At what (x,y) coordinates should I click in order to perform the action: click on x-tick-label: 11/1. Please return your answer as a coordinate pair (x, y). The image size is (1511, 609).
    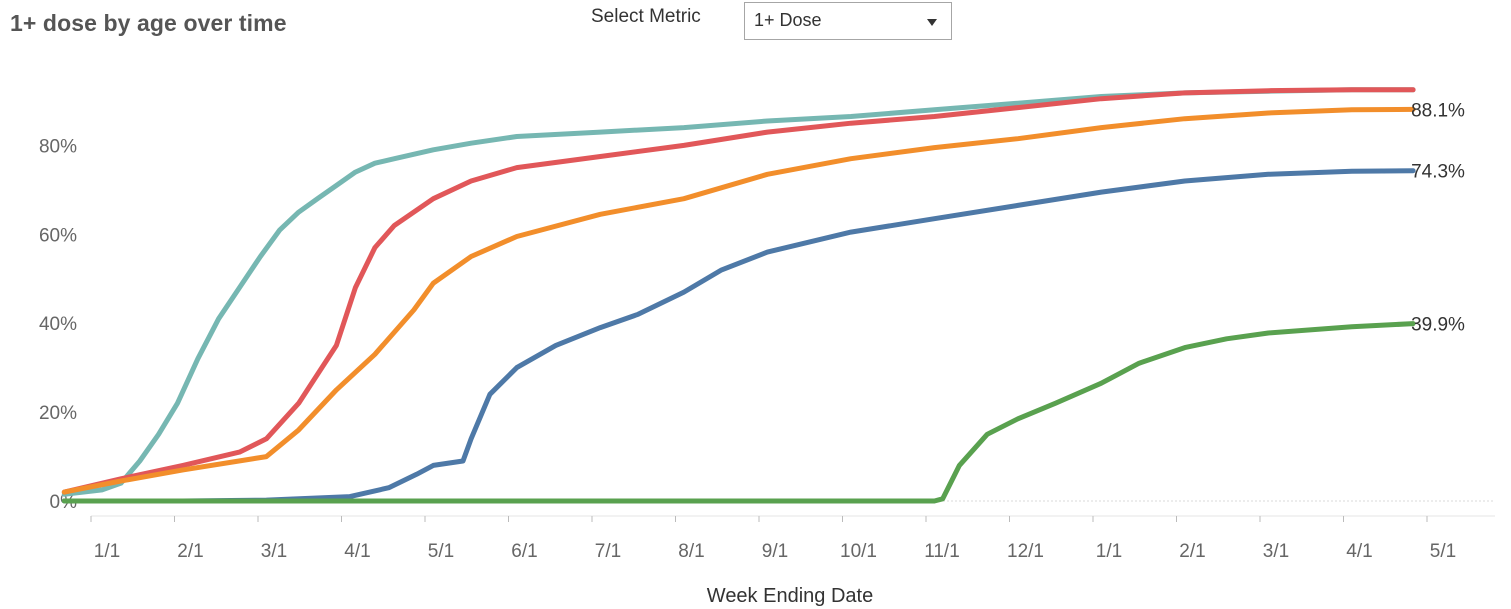
    Looking at the image, I should click on (942, 551).